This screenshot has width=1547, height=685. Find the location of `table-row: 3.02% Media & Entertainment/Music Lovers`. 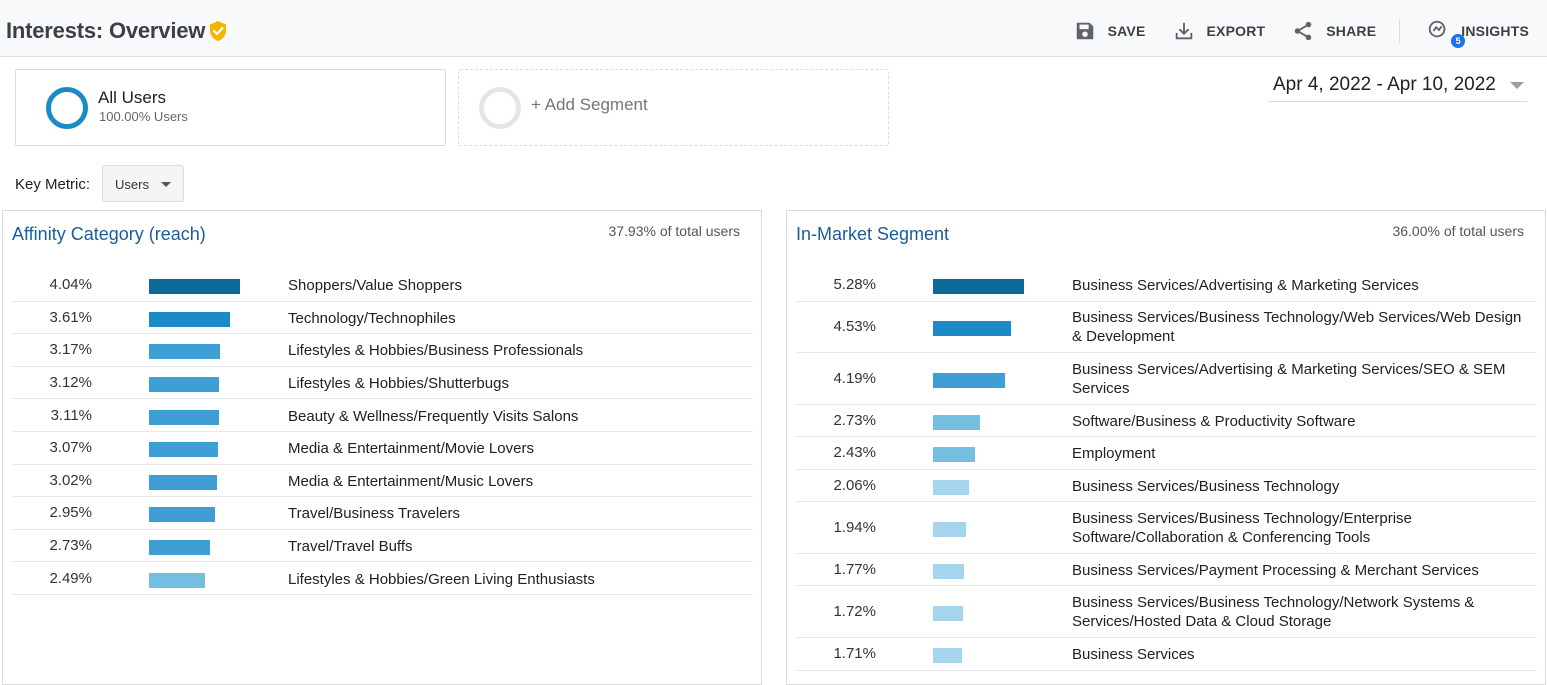

table-row: 3.02% Media & Entertainment/Music Lovers is located at coordinates (382, 481).